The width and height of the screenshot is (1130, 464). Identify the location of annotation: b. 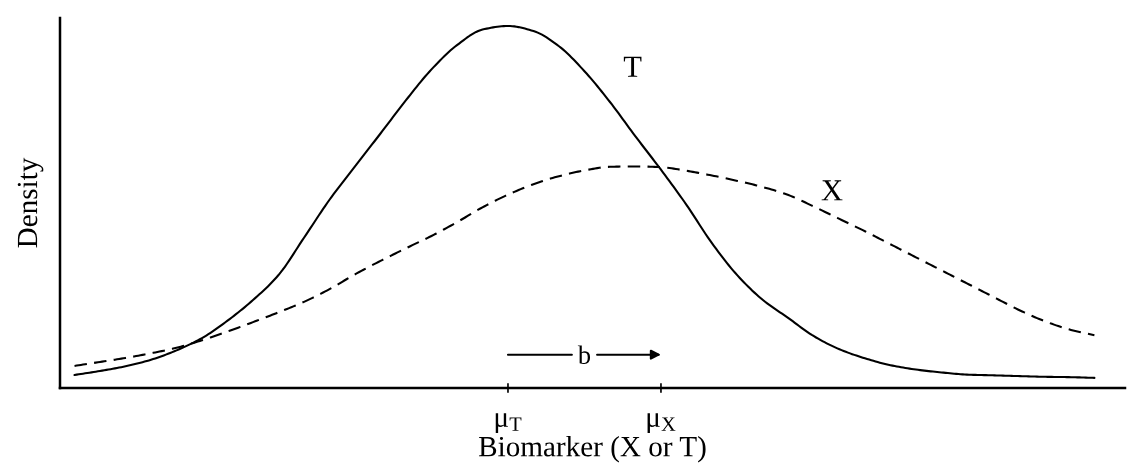
(584, 355).